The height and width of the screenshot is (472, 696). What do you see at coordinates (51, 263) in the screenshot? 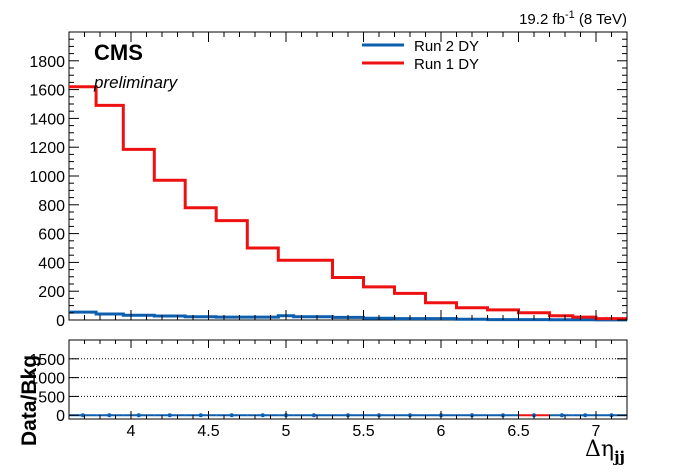
I see `y-tick-label: 400` at bounding box center [51, 263].